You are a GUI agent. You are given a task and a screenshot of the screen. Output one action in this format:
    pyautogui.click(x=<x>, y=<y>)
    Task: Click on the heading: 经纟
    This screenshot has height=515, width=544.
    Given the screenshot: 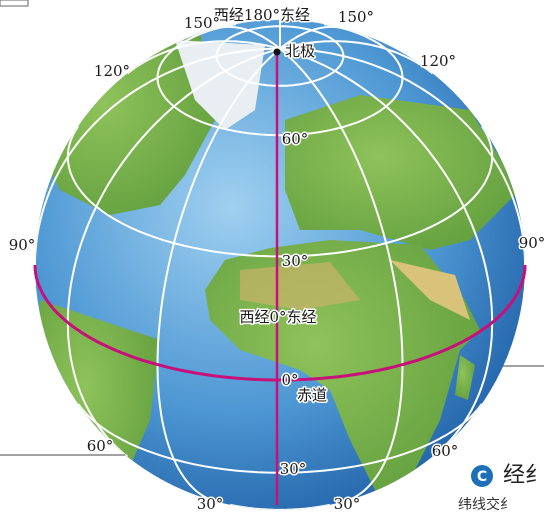 What is the action you would take?
    pyautogui.click(x=523, y=475)
    